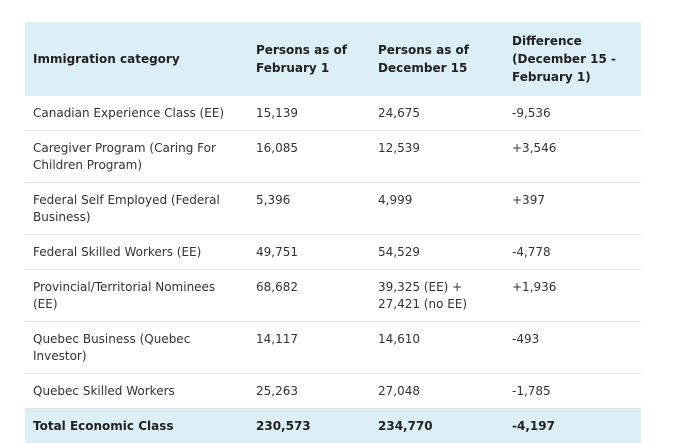 The height and width of the screenshot is (443, 682). Describe the element at coordinates (136, 391) in the screenshot. I see `cell-category: Quebec Skilled Workers` at that location.